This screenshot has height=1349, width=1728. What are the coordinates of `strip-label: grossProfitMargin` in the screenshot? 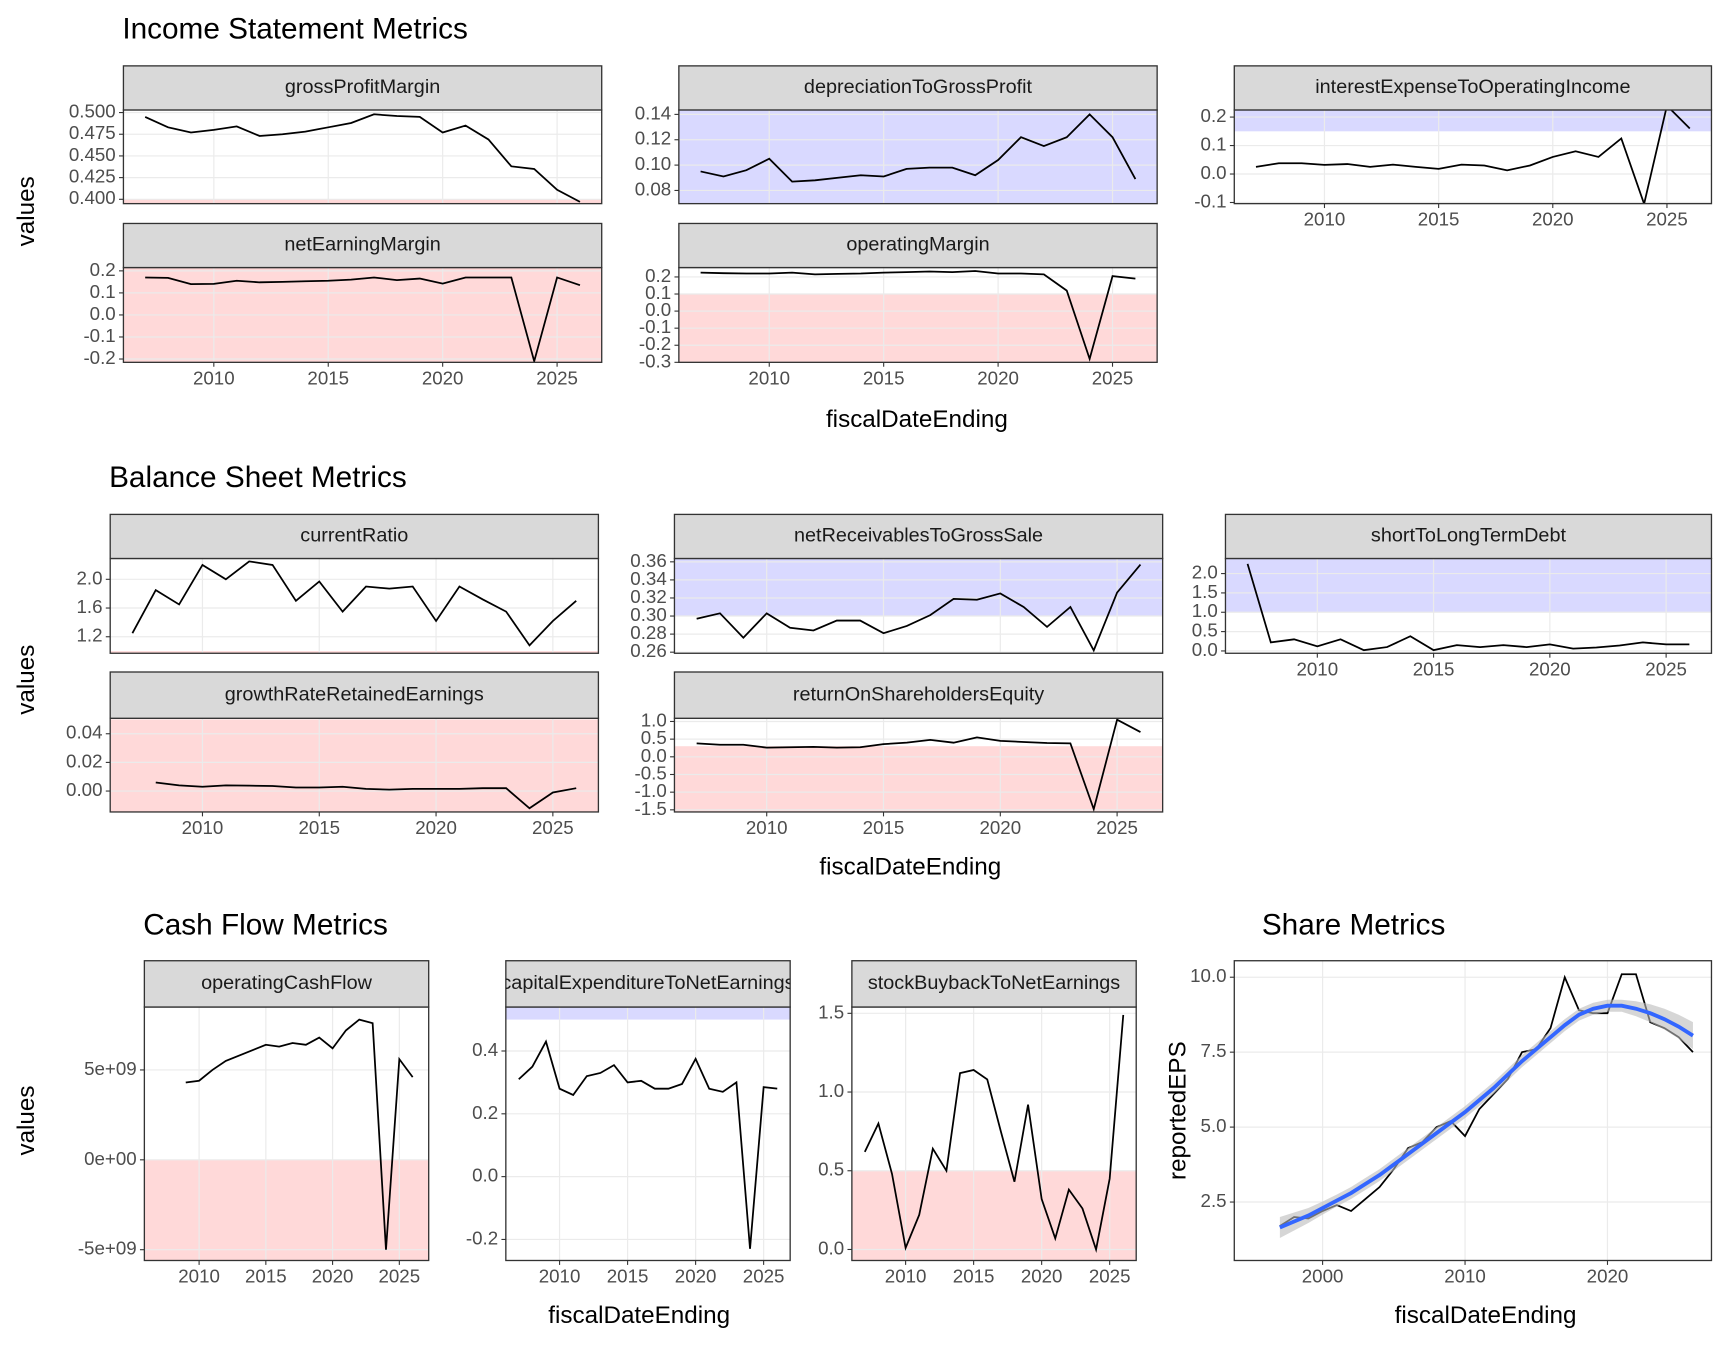 It's located at (362, 87).